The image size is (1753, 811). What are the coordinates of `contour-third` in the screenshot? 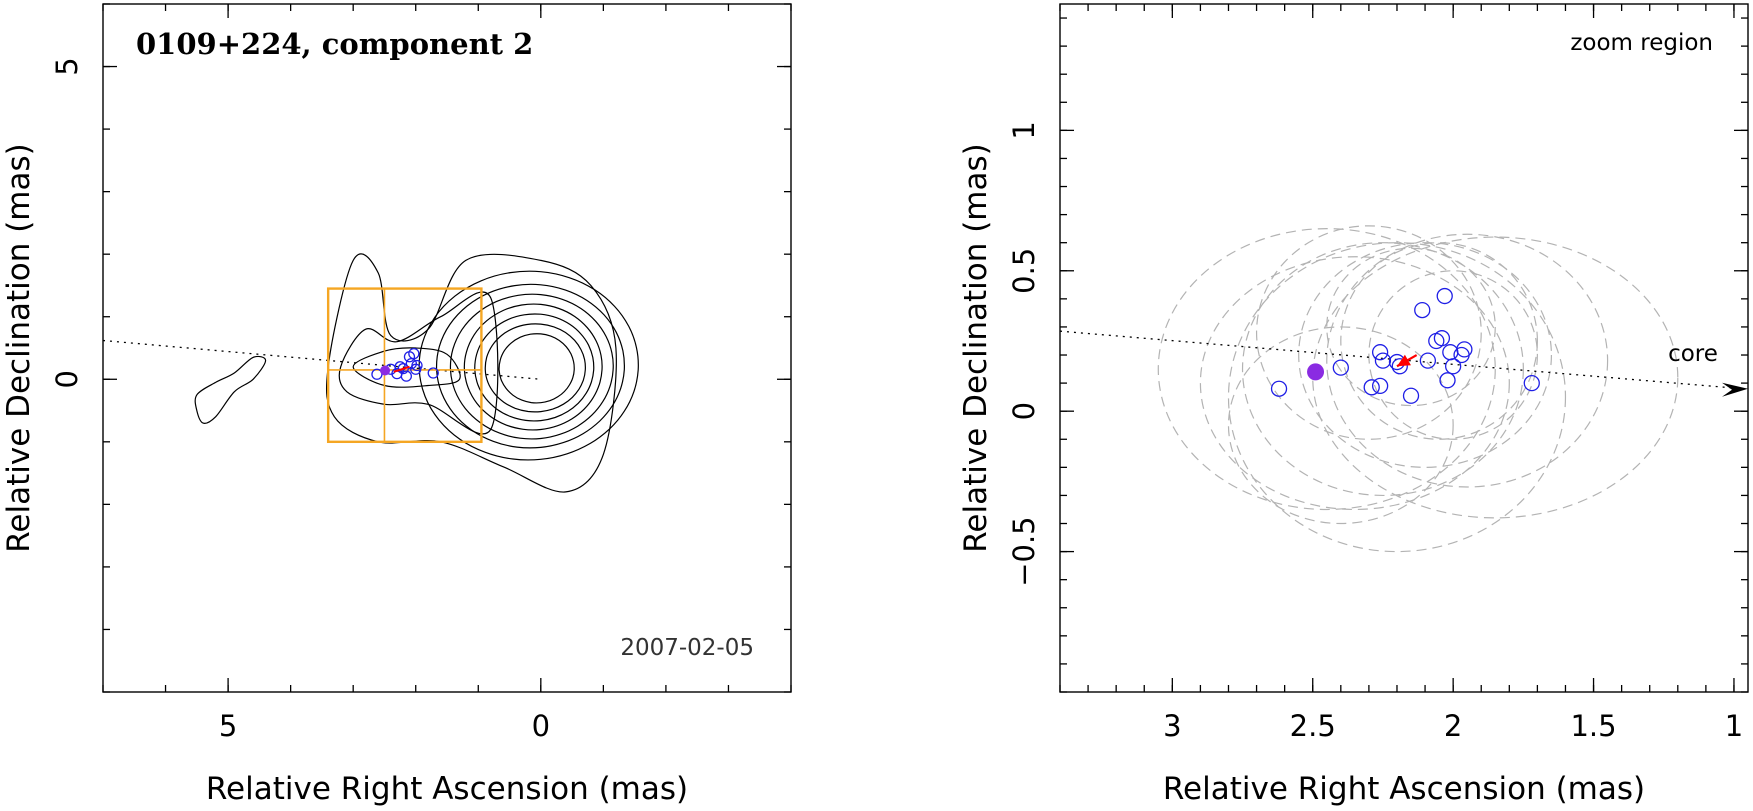 It's located at (406, 367).